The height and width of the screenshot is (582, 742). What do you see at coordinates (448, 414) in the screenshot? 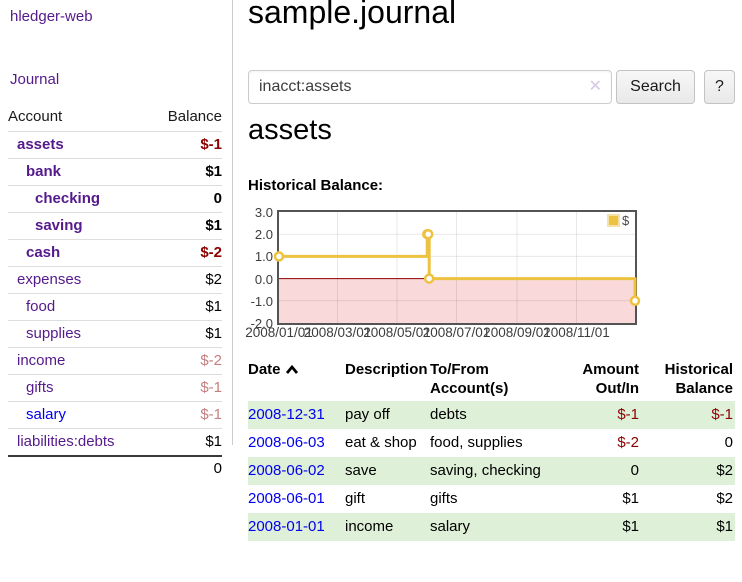
I see `transaction-accounts: debts` at bounding box center [448, 414].